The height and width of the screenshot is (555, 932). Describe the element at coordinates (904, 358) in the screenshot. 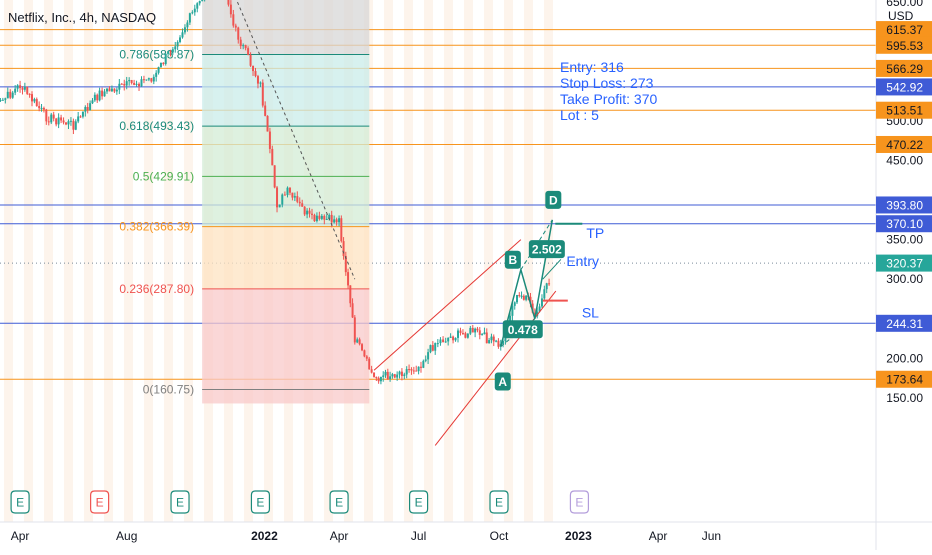

I see `price-tick-label: 200.00` at that location.